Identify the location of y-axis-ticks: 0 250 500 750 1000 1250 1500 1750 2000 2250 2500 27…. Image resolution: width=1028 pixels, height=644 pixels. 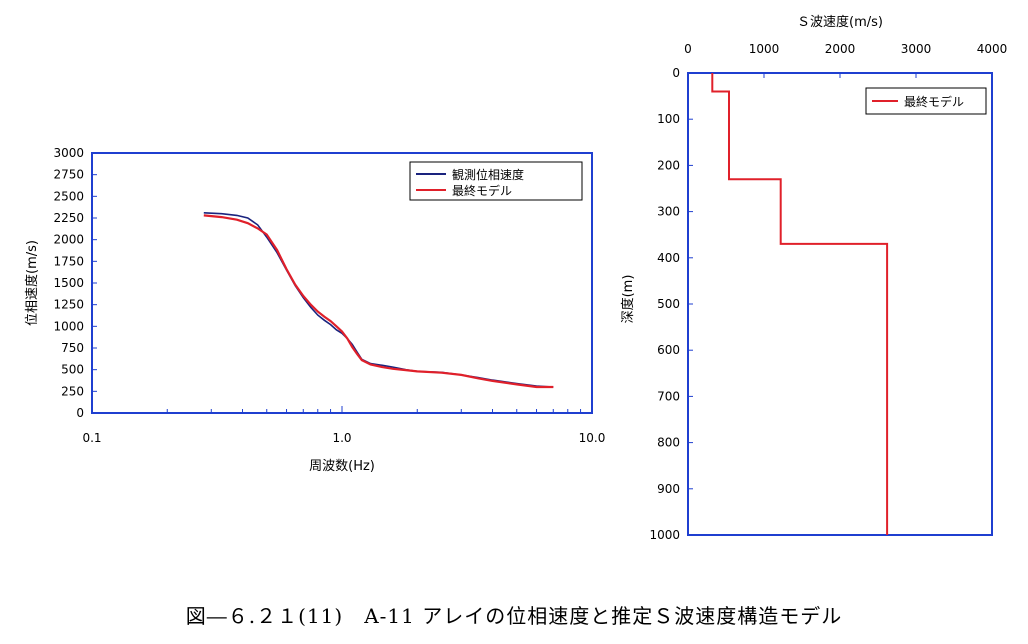
(75, 283).